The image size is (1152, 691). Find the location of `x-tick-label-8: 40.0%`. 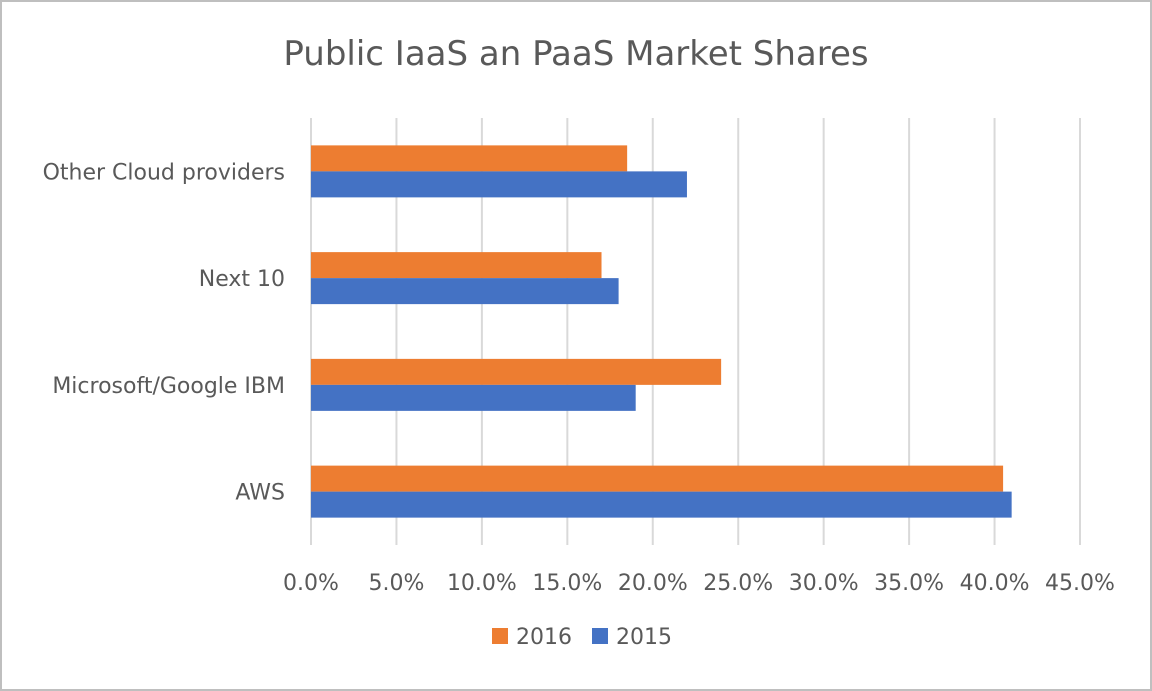

x-tick-label-8: 40.0% is located at coordinates (995, 583).